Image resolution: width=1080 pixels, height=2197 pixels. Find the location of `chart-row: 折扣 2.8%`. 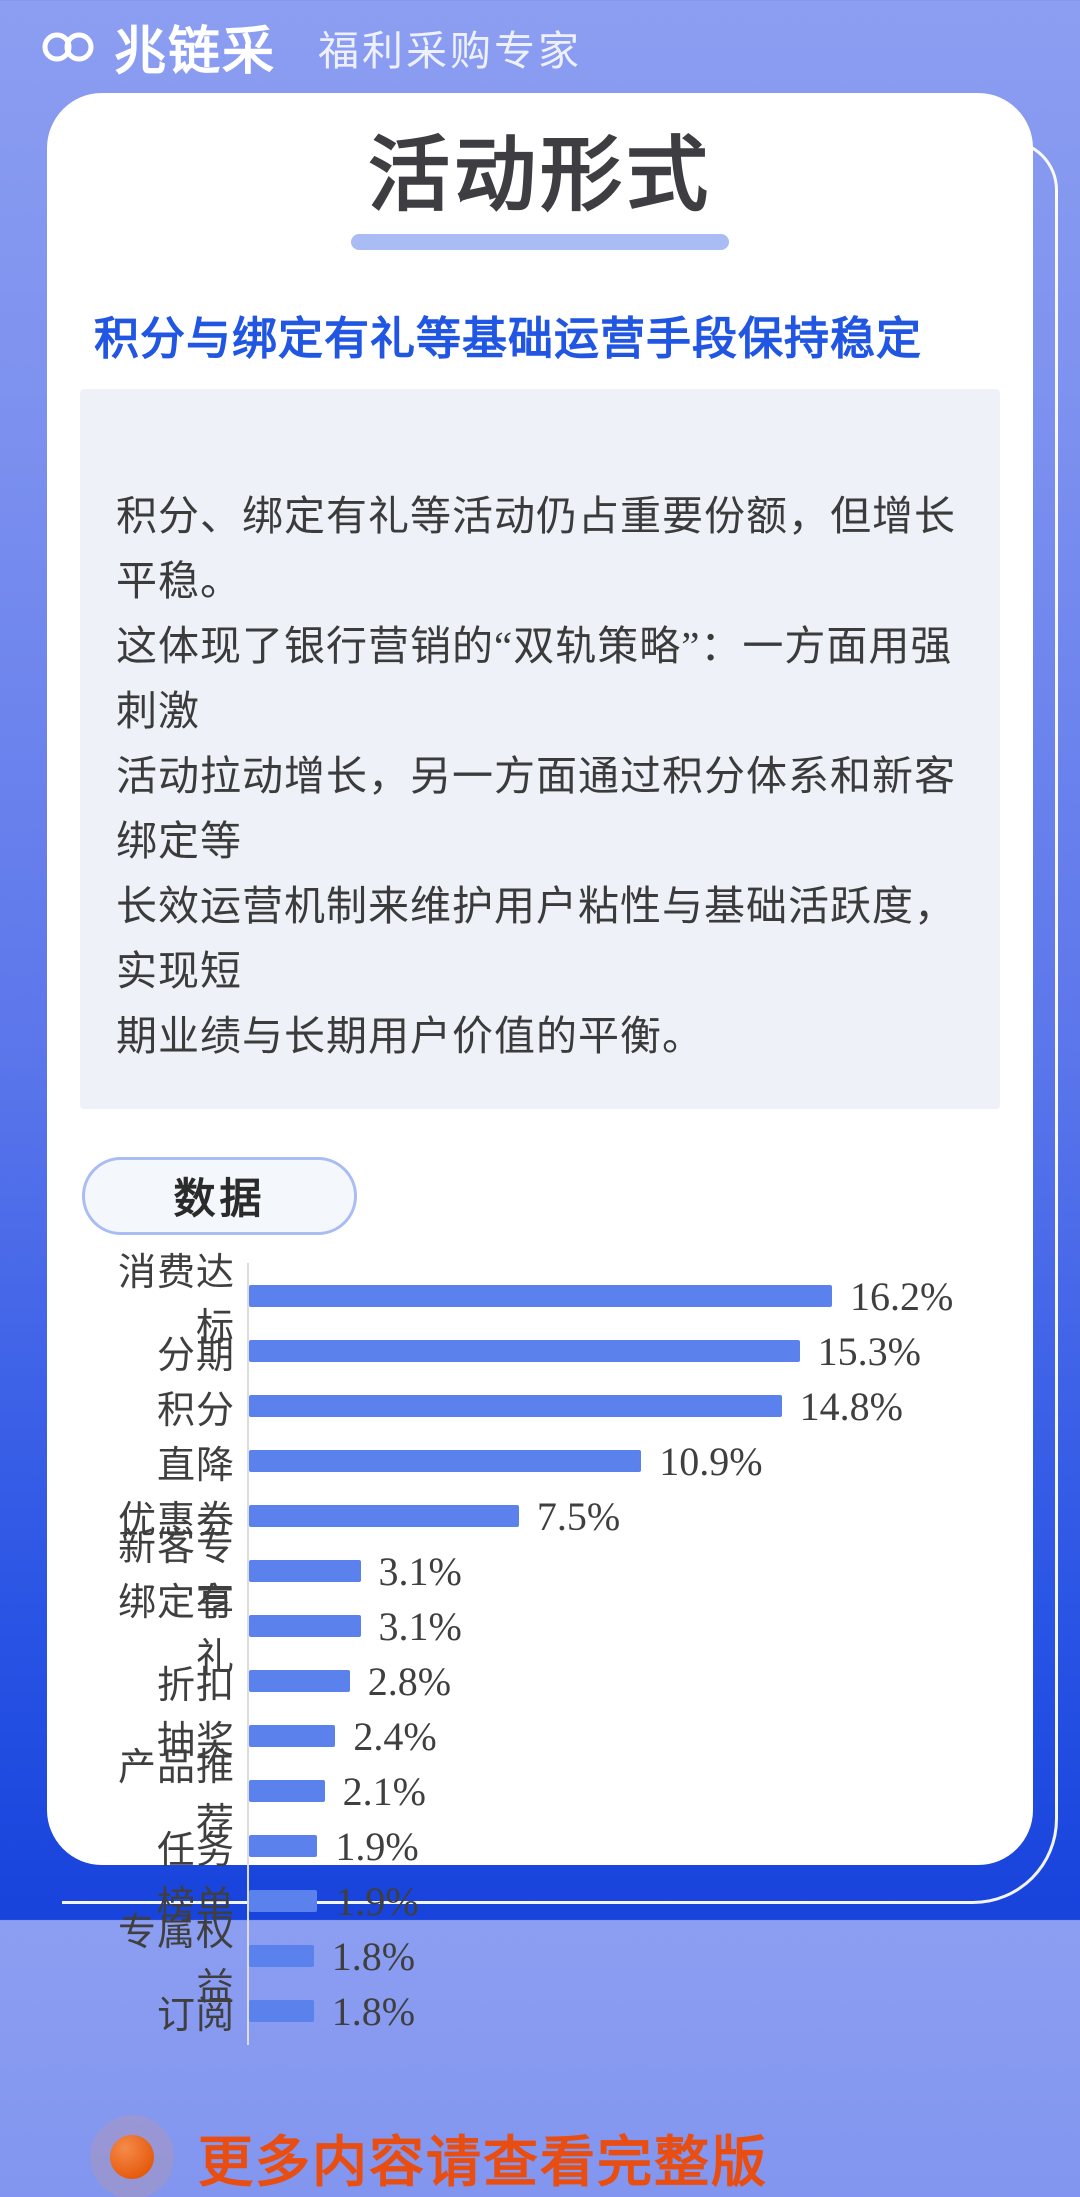

chart-row: 折扣 2.8% is located at coordinates (540, 1681).